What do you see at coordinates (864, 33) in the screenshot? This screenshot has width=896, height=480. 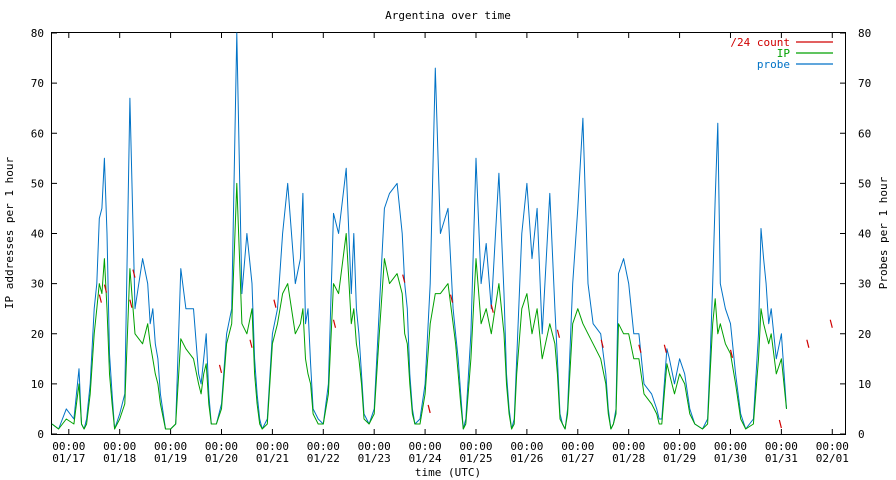 I see `y-right-tick-label: 80` at bounding box center [864, 33].